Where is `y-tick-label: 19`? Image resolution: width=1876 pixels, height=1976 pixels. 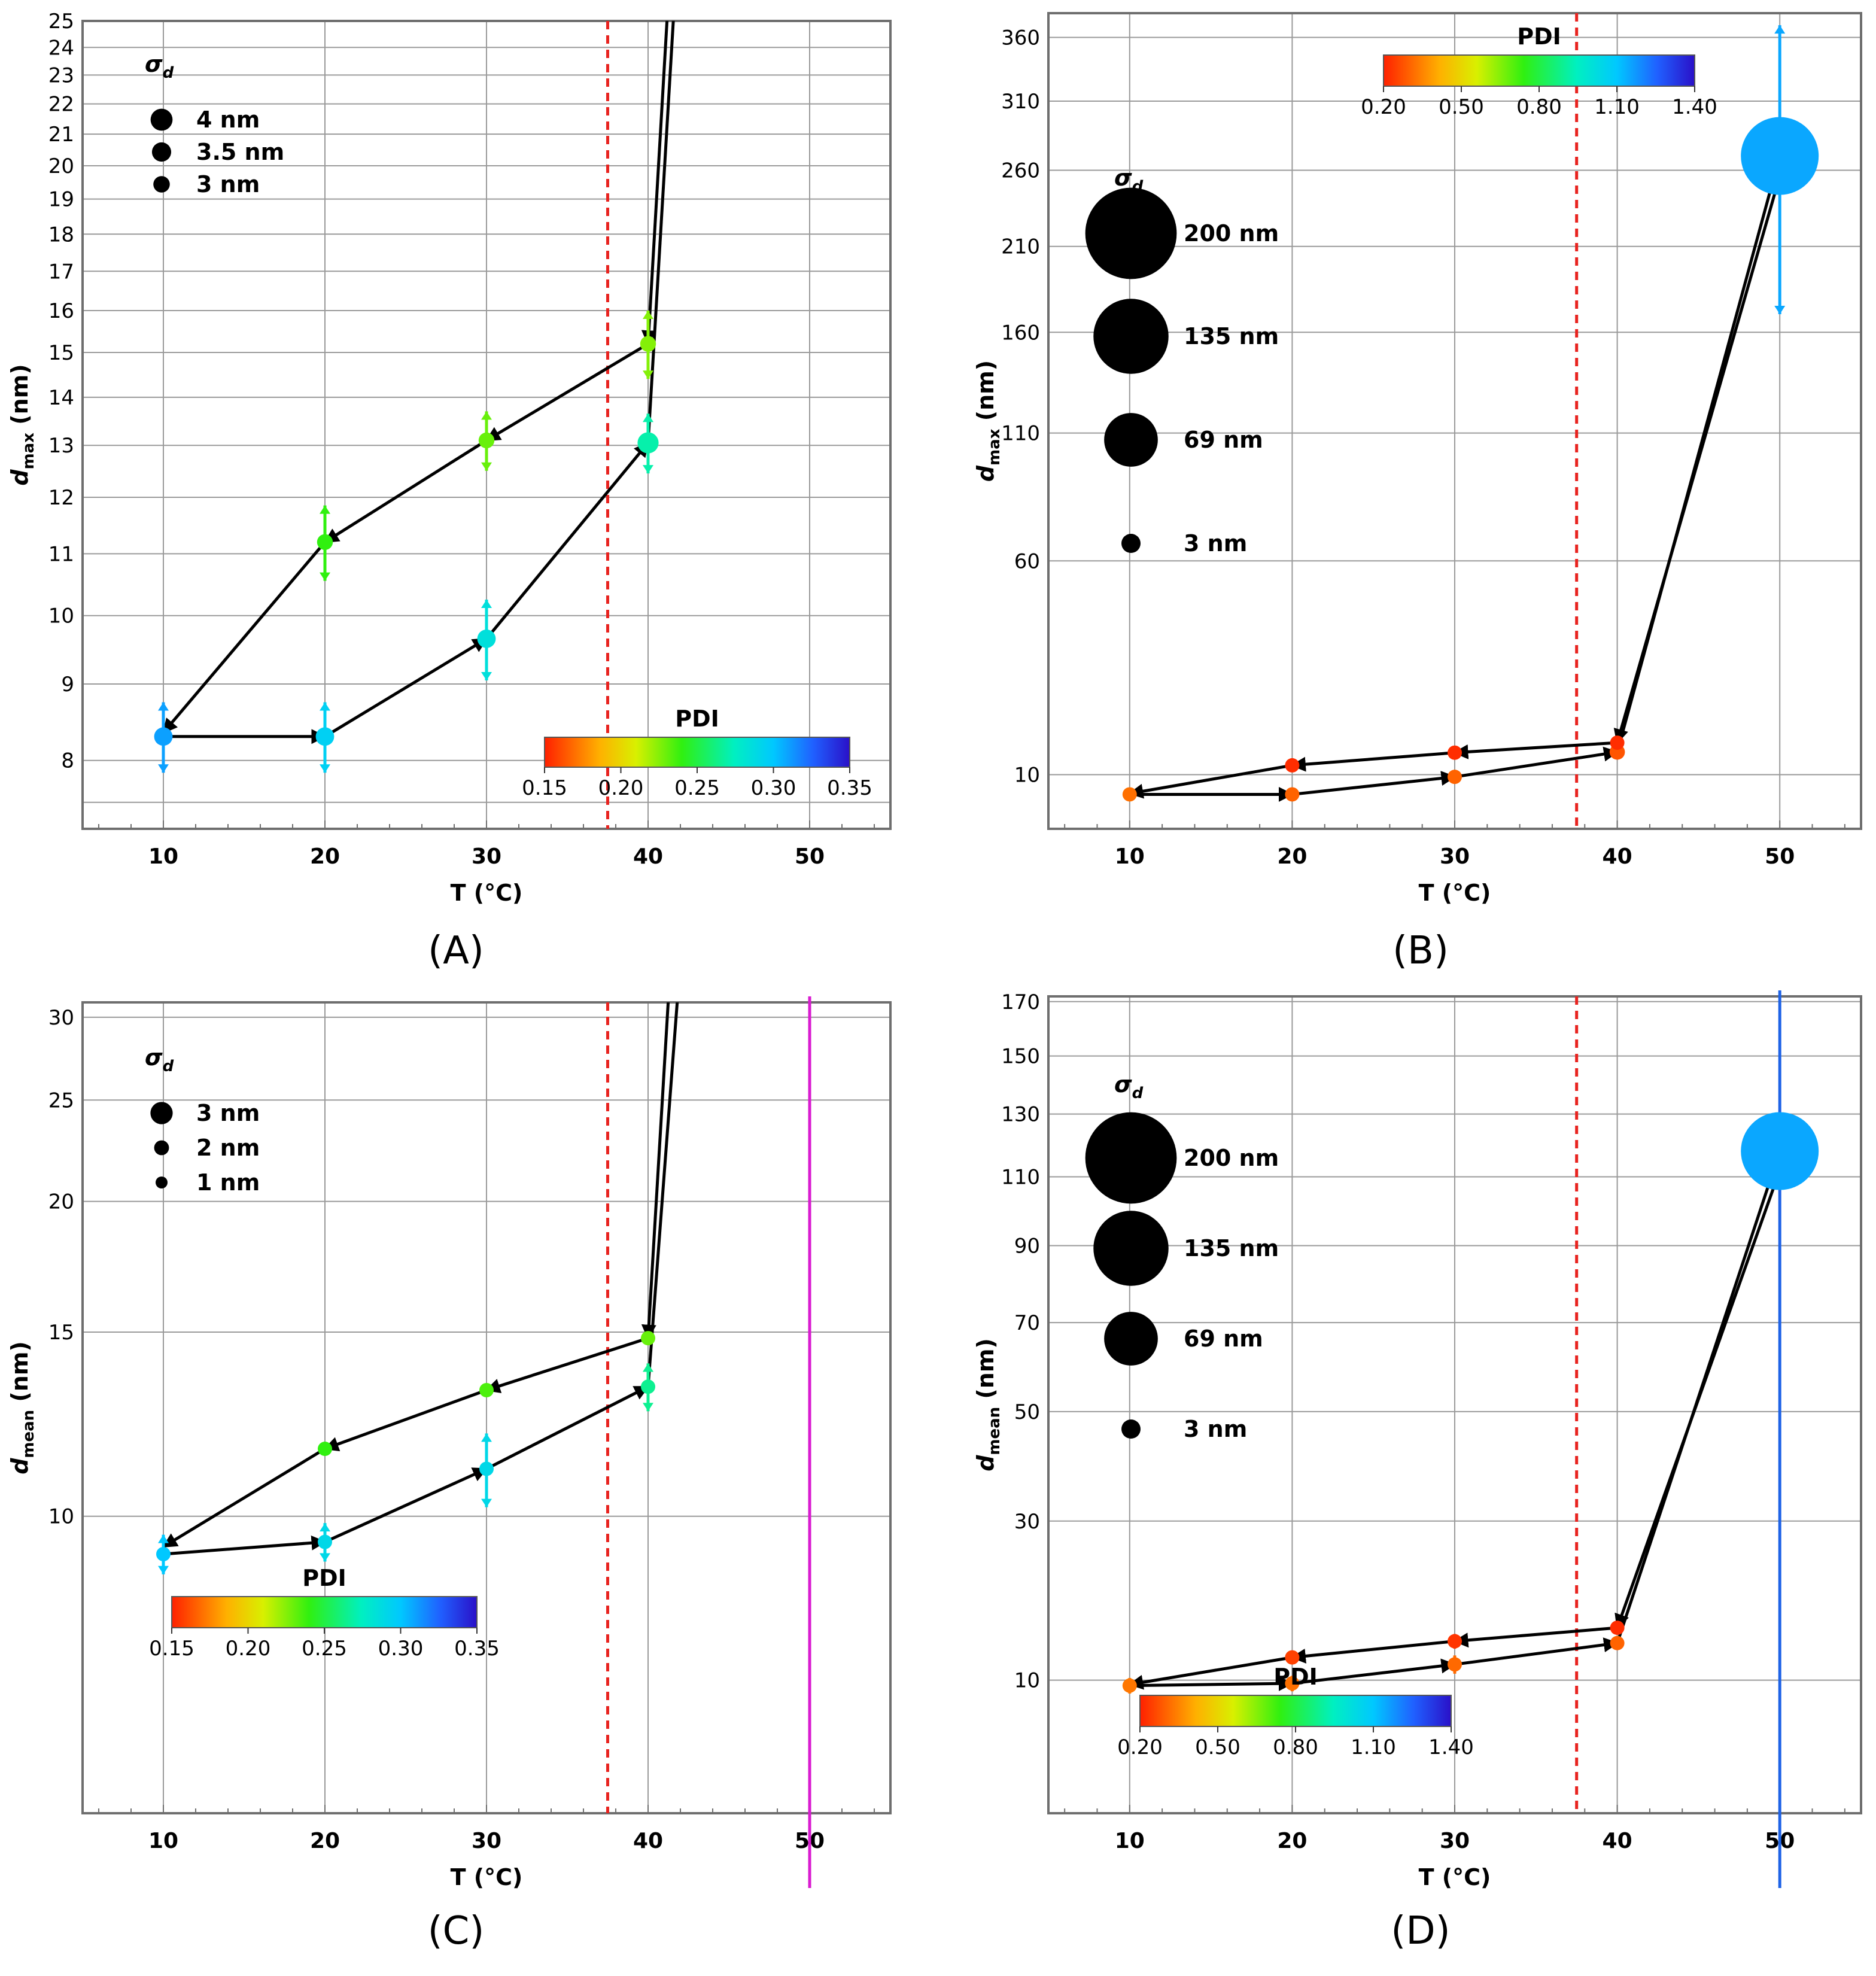 y-tick-label: 19 is located at coordinates (61, 200).